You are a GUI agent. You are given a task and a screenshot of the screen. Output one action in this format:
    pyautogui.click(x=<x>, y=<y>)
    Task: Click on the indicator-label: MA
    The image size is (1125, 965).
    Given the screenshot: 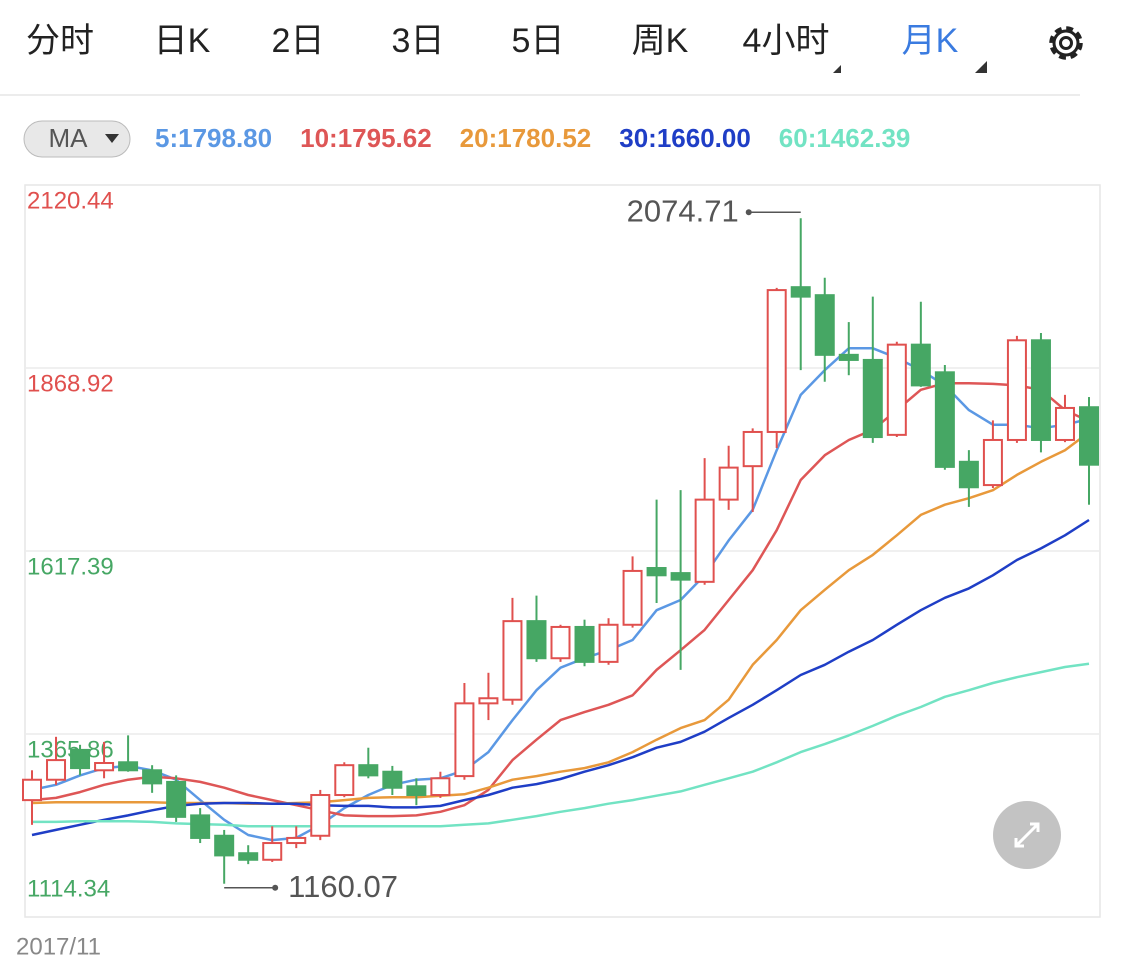 What is the action you would take?
    pyautogui.click(x=69, y=138)
    